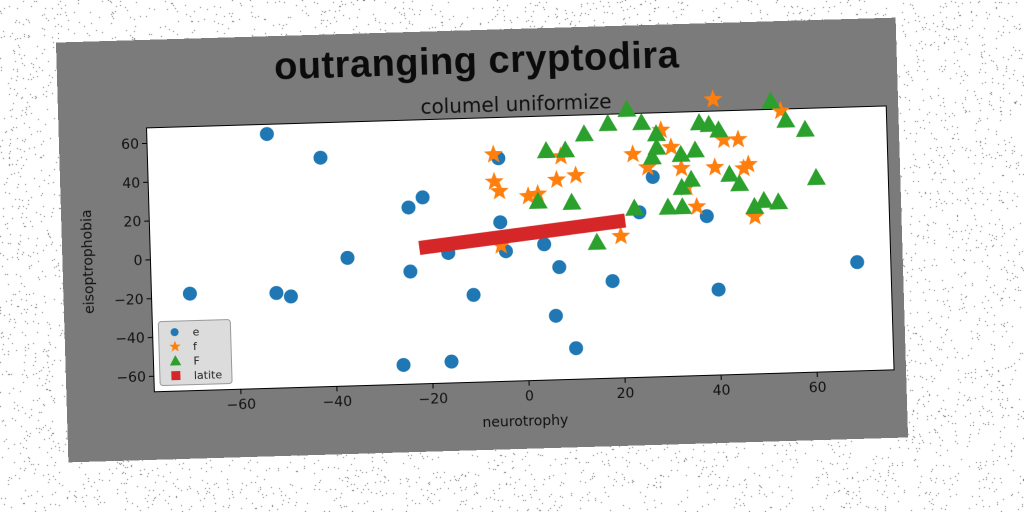 Image resolution: width=1024 pixels, height=512 pixels. Describe the element at coordinates (241, 405) in the screenshot. I see `x-tick-label: −60` at that location.